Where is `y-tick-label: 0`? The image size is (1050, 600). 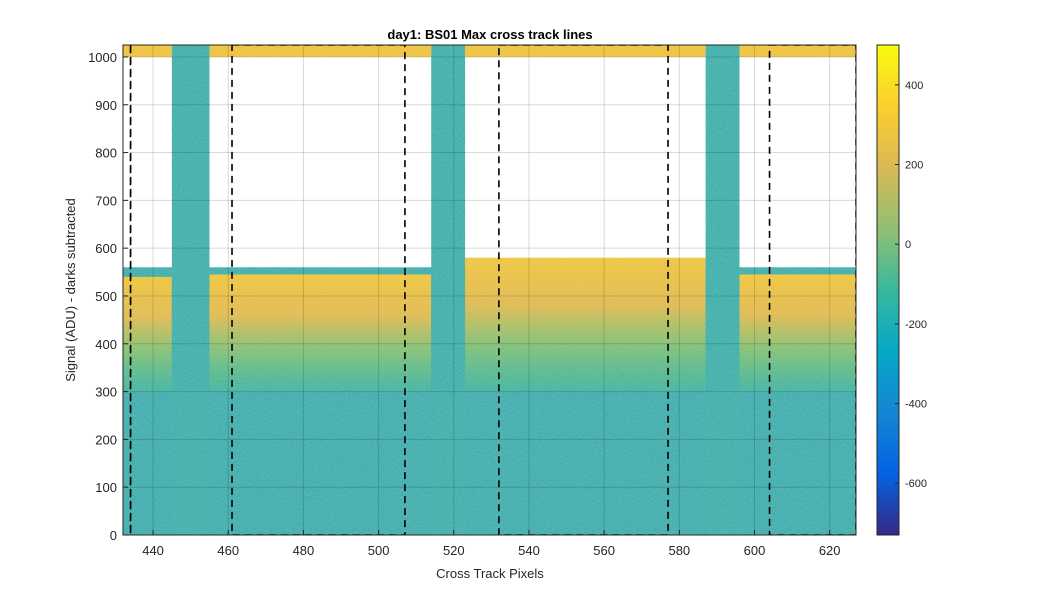 y-tick-label: 0 is located at coordinates (113, 535).